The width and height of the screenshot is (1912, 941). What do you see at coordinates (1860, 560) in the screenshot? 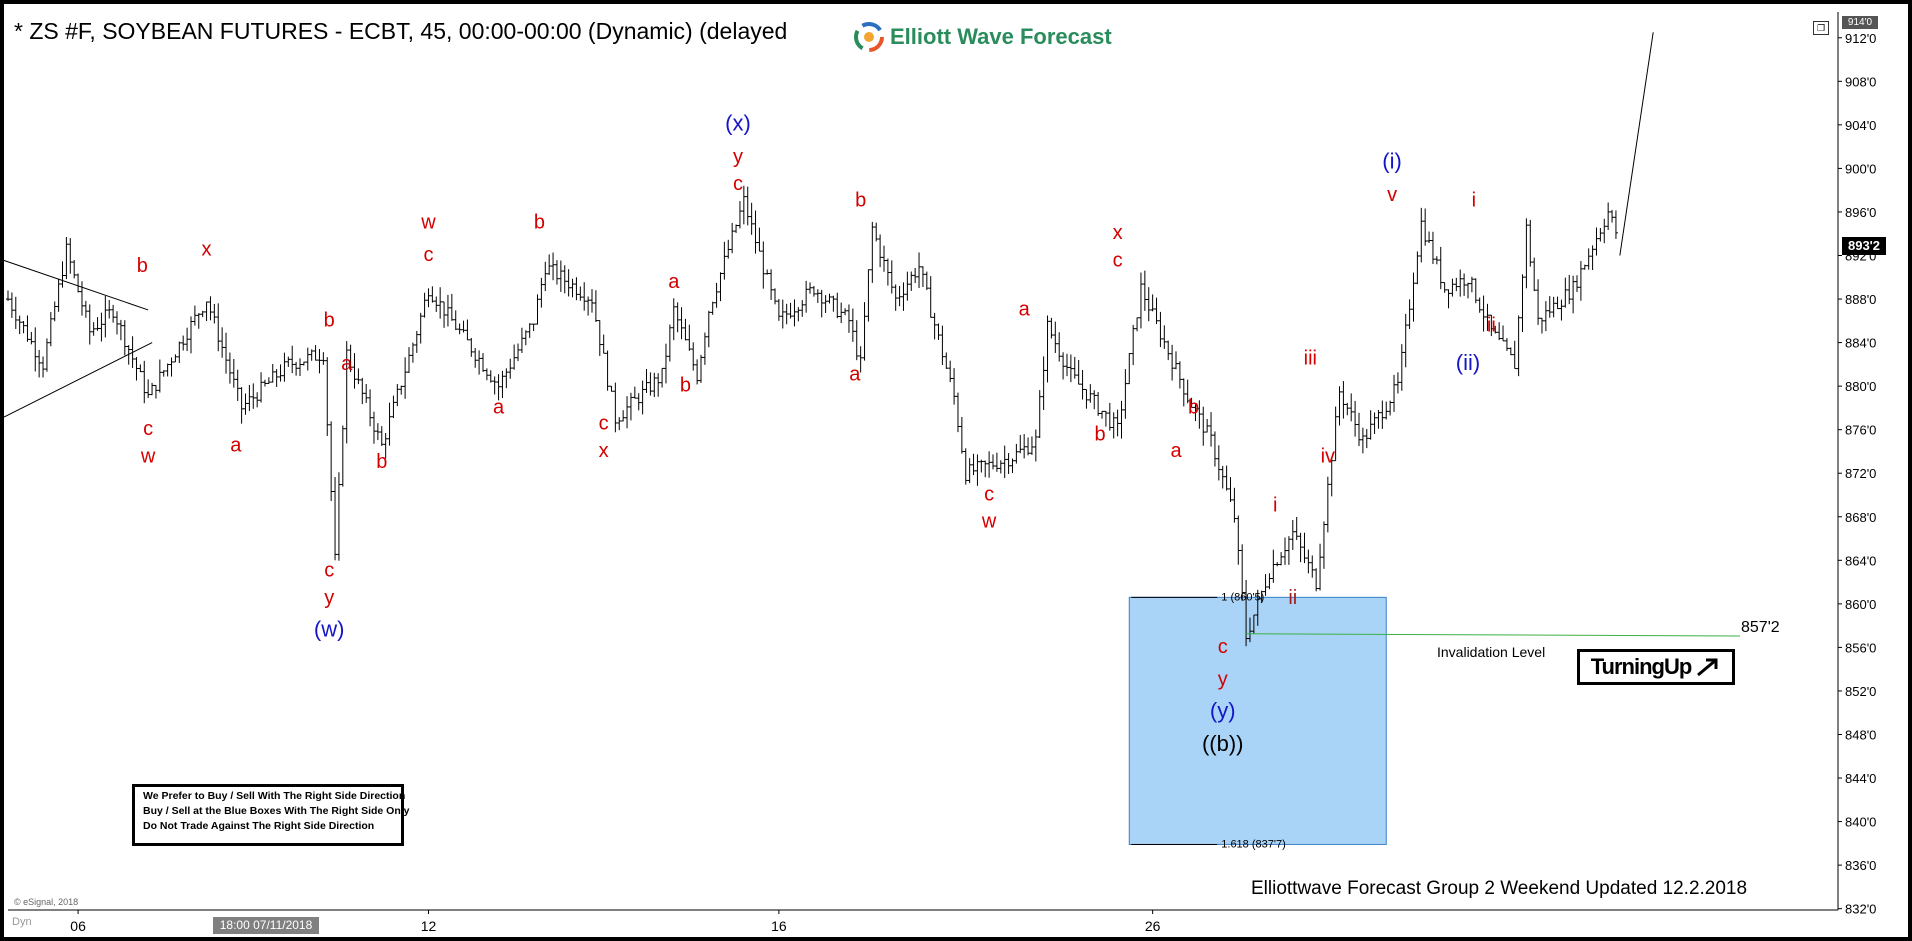
I see `price-tick-label: 864'0` at bounding box center [1860, 560].